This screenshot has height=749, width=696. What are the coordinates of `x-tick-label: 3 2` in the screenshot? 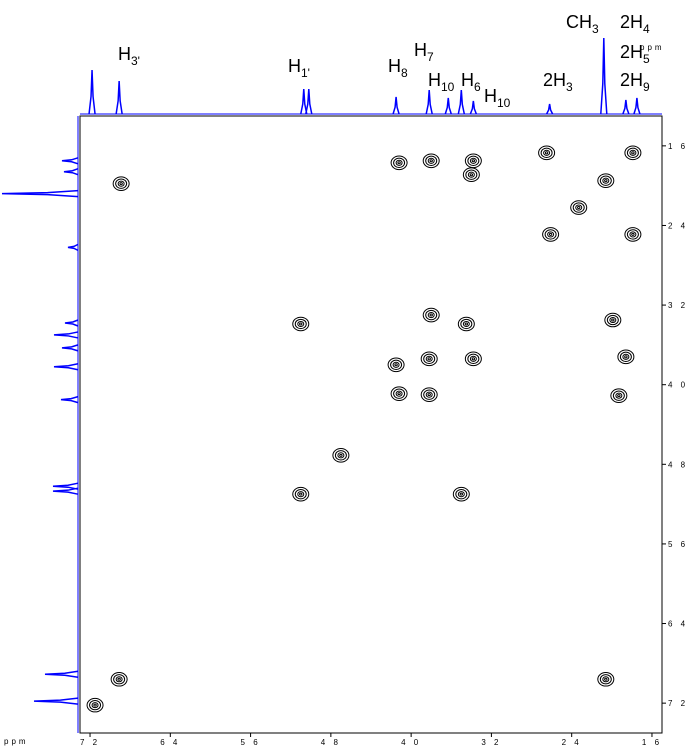 It's located at (491, 742).